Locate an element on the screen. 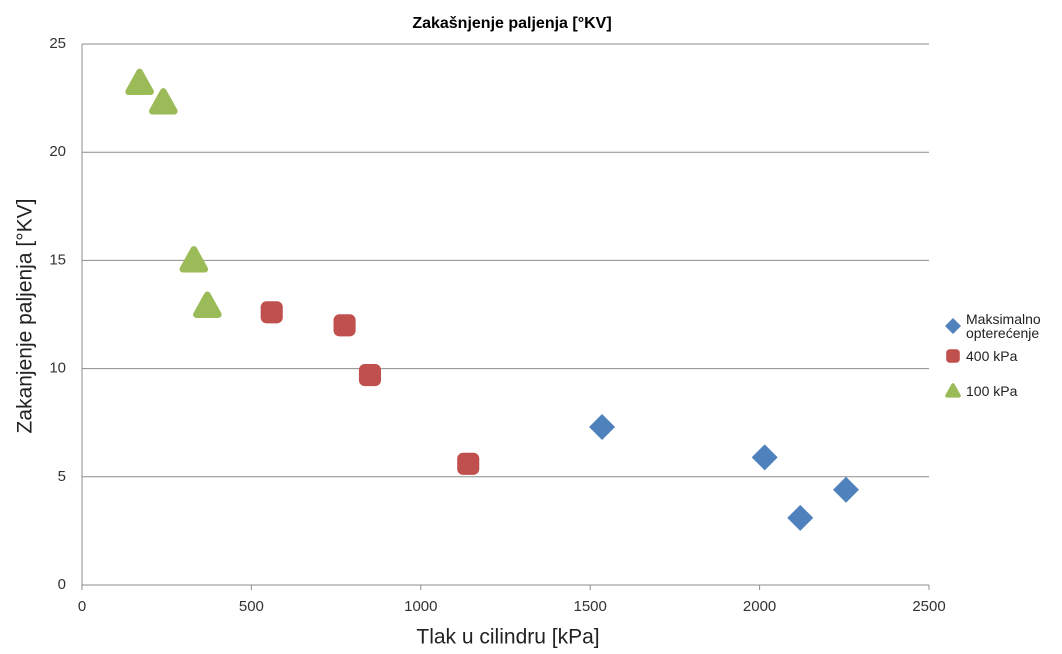  legend-entry: 400 kPa is located at coordinates (995, 356).